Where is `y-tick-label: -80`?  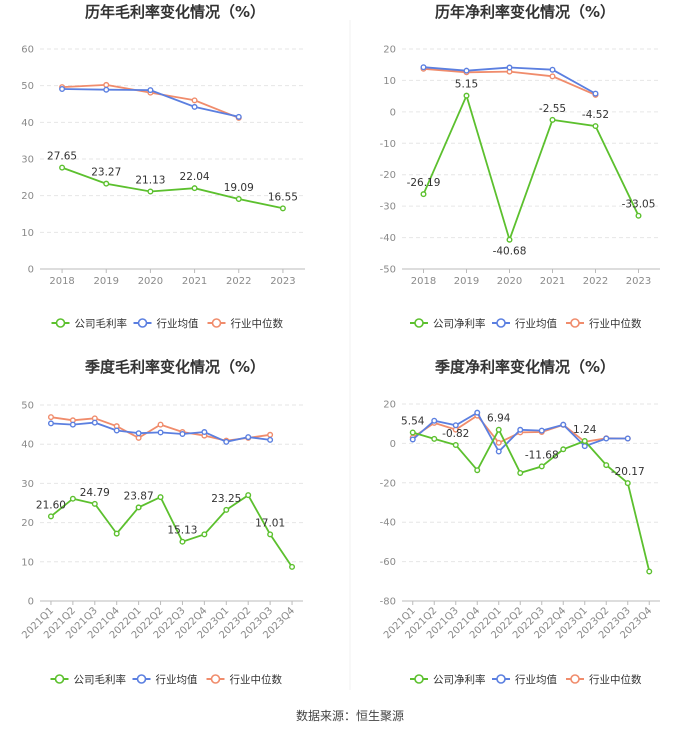 y-tick-label: -80 is located at coordinates (388, 602).